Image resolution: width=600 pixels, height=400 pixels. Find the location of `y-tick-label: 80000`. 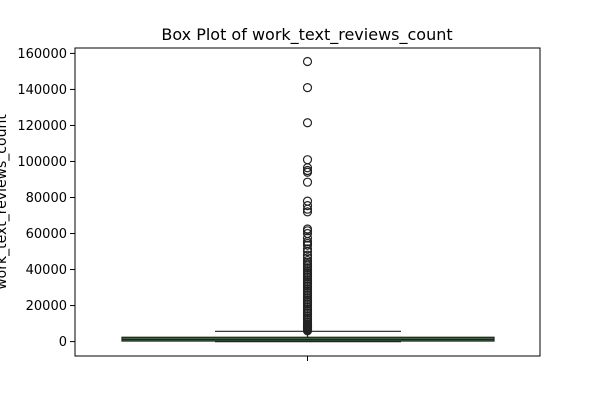

y-tick-label: 80000 is located at coordinates (46, 198).